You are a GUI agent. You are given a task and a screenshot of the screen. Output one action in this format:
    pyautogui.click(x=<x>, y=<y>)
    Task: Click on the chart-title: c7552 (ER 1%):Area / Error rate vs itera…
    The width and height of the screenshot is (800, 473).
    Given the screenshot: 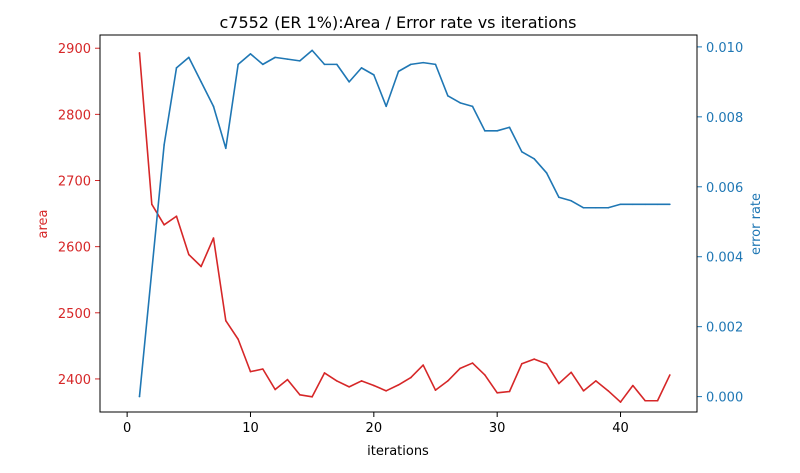 What is the action you would take?
    pyautogui.click(x=397, y=22)
    